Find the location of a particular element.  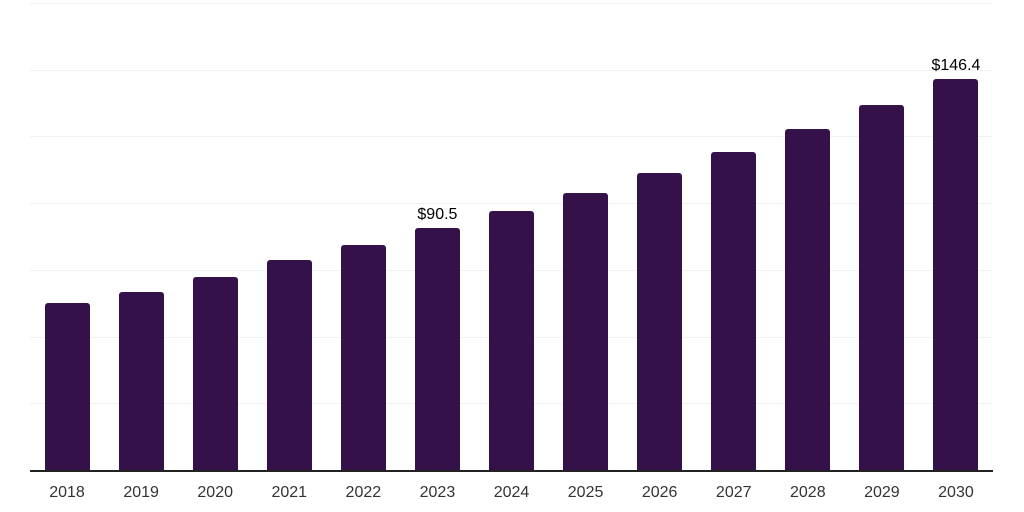

bar-2023 is located at coordinates (437, 349).